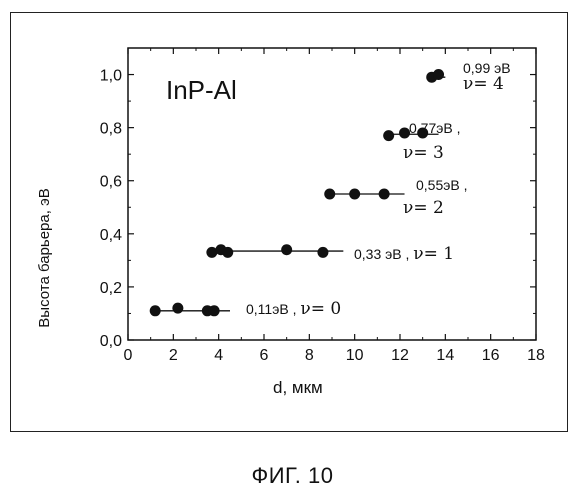 The height and width of the screenshot is (500, 585). Describe the element at coordinates (491, 355) in the screenshot. I see `x-tick-label: 16` at that location.